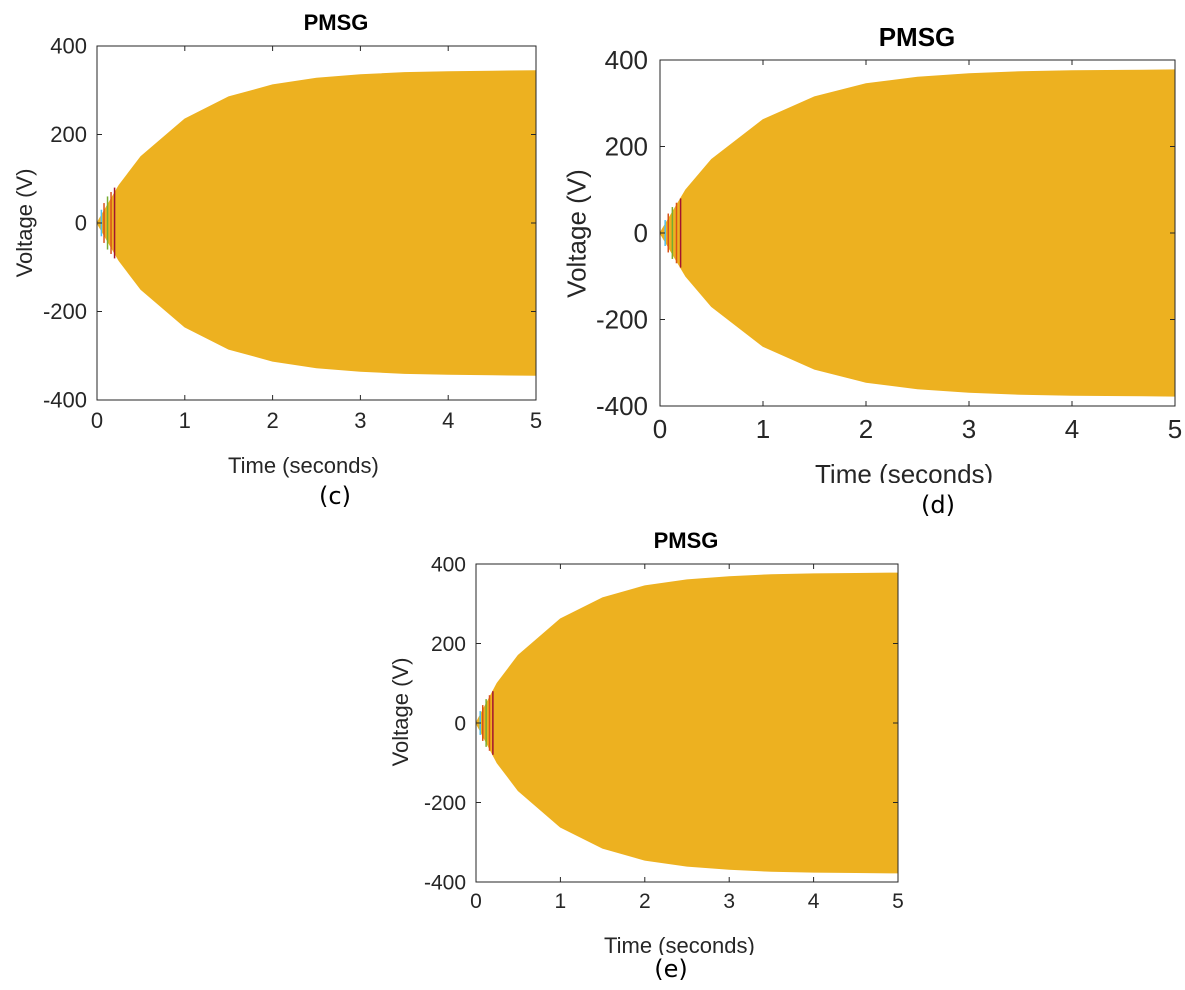  Describe the element at coordinates (671, 969) in the screenshot. I see `figure-caption: (e)` at that location.